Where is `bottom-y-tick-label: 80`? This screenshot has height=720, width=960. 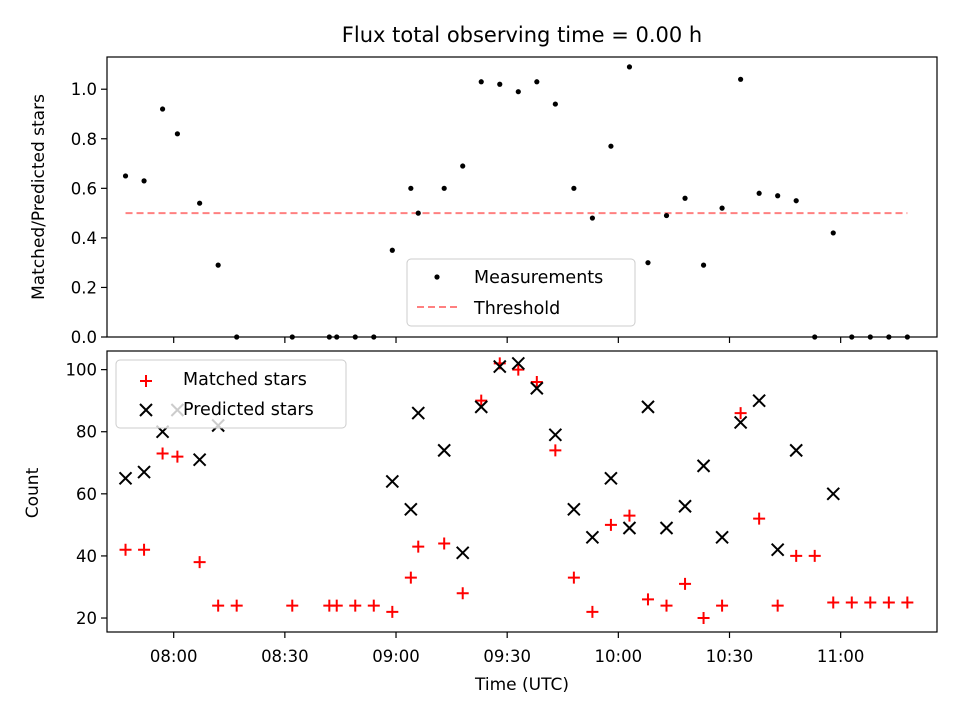
bottom-y-tick-label: 80 is located at coordinates (86, 432).